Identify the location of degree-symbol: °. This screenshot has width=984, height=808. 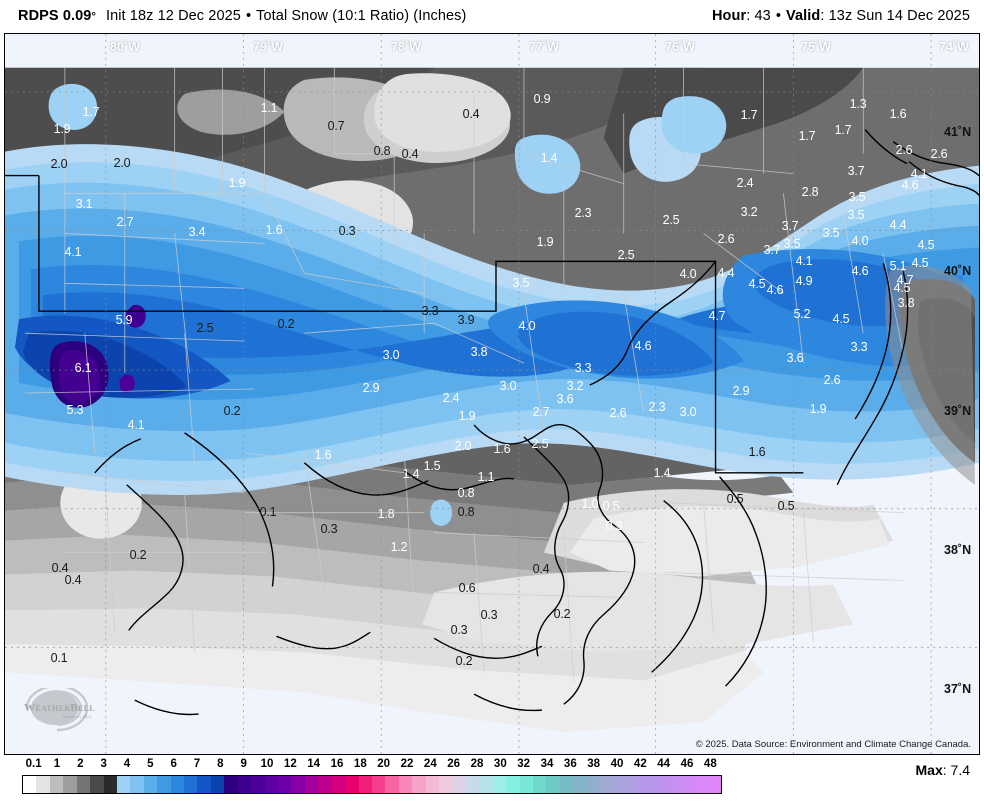
(93, 17).